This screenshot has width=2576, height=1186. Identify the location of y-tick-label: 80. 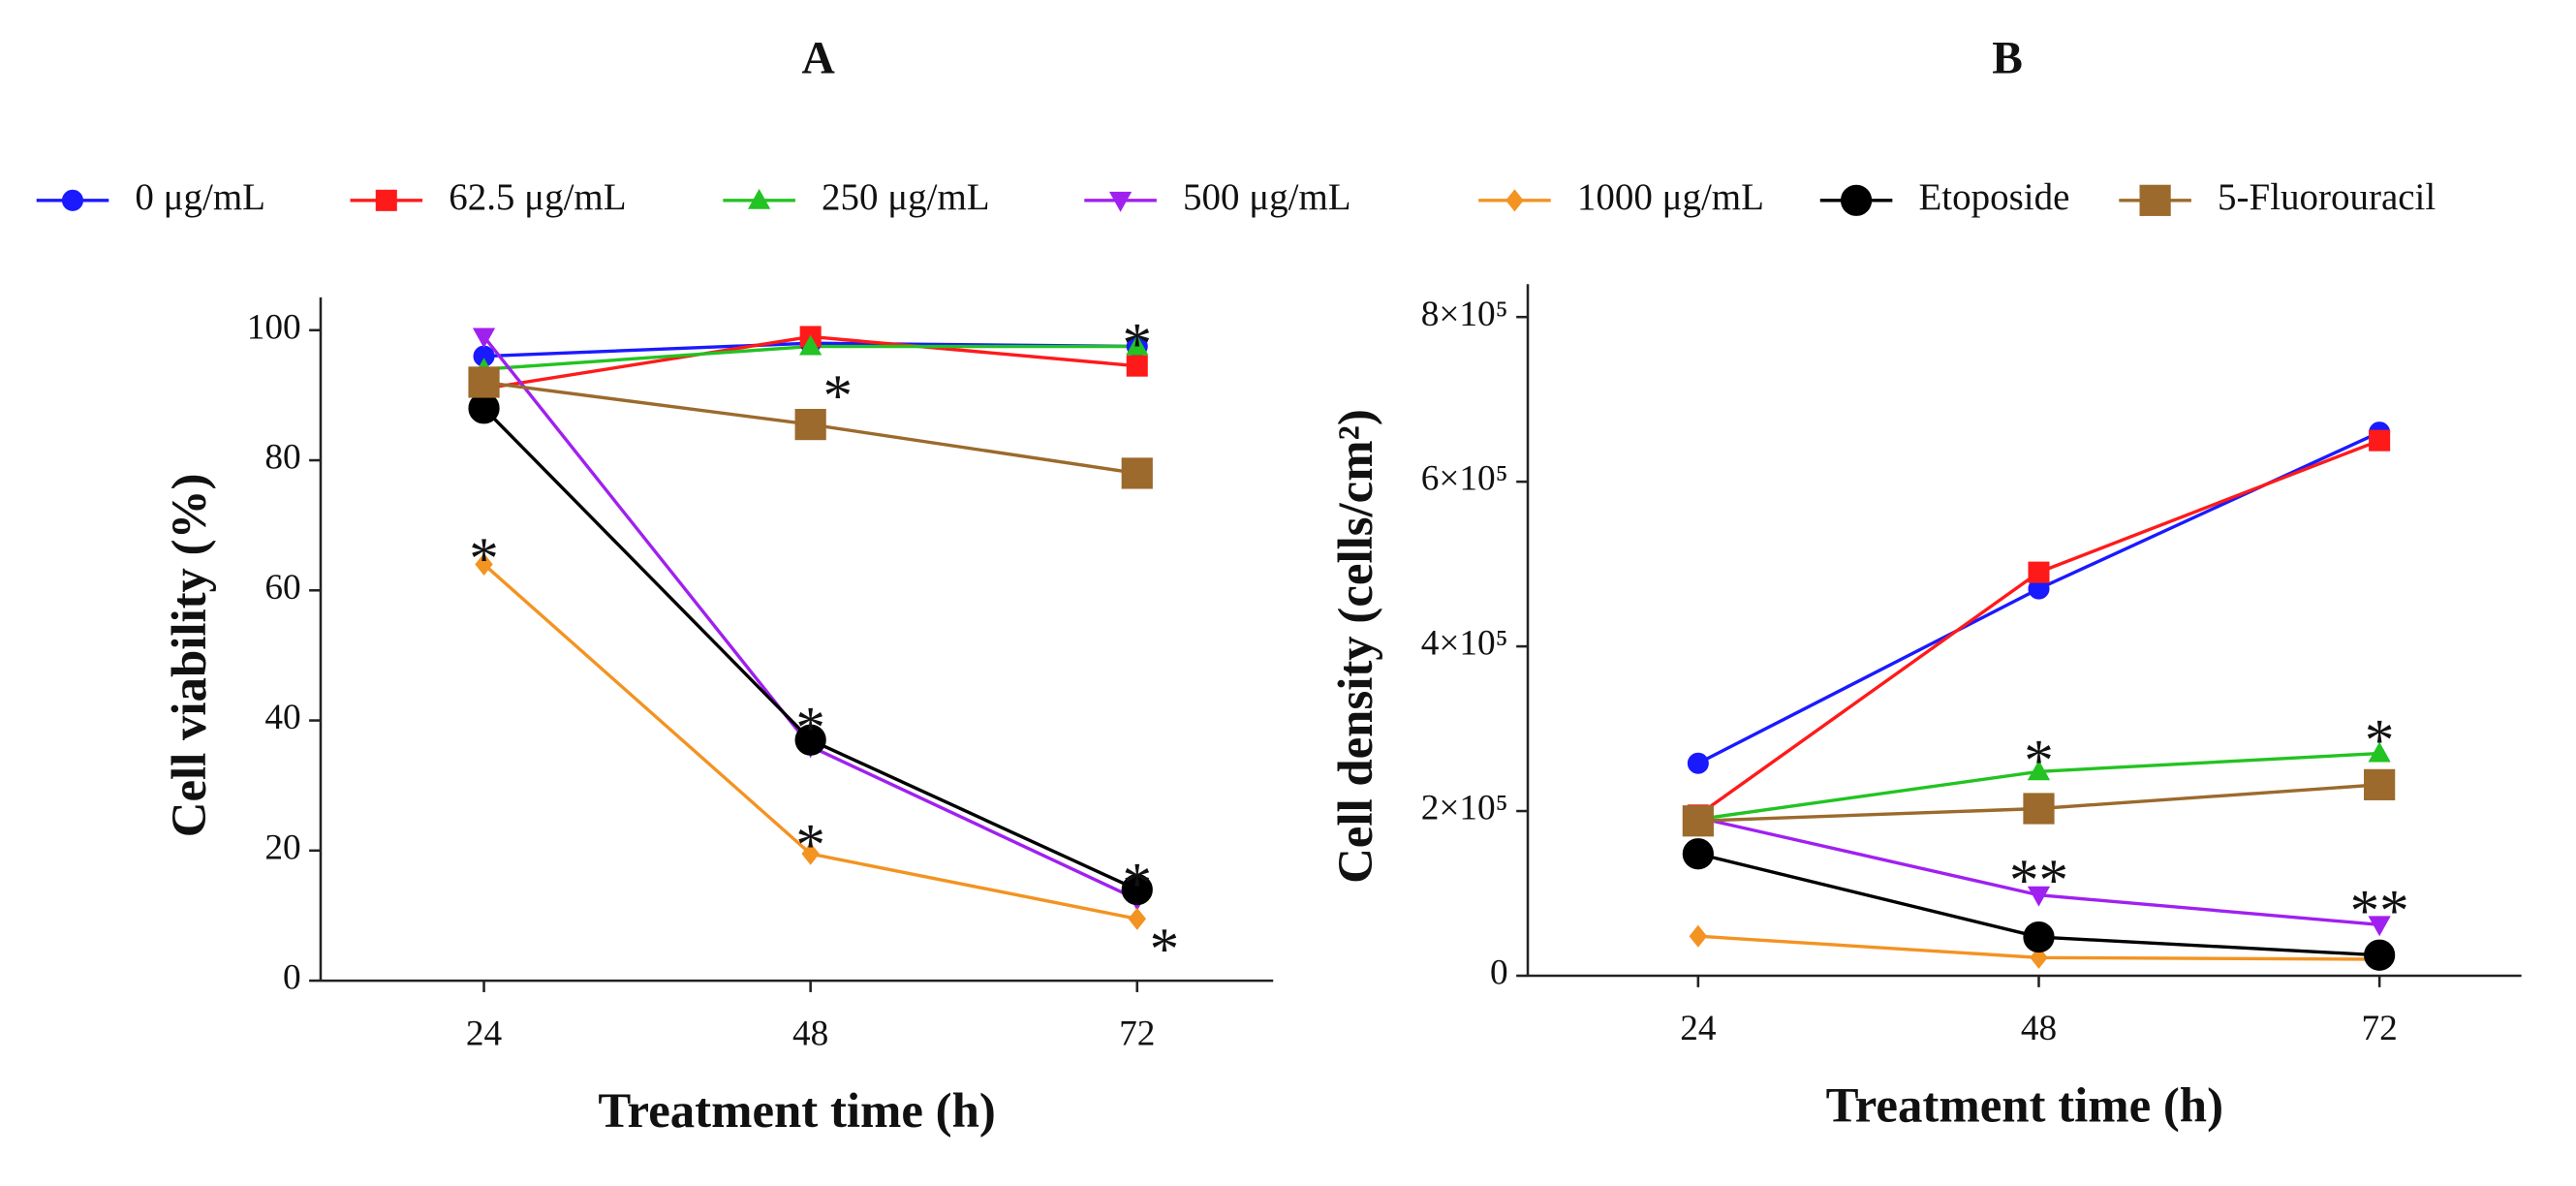
(282, 458).